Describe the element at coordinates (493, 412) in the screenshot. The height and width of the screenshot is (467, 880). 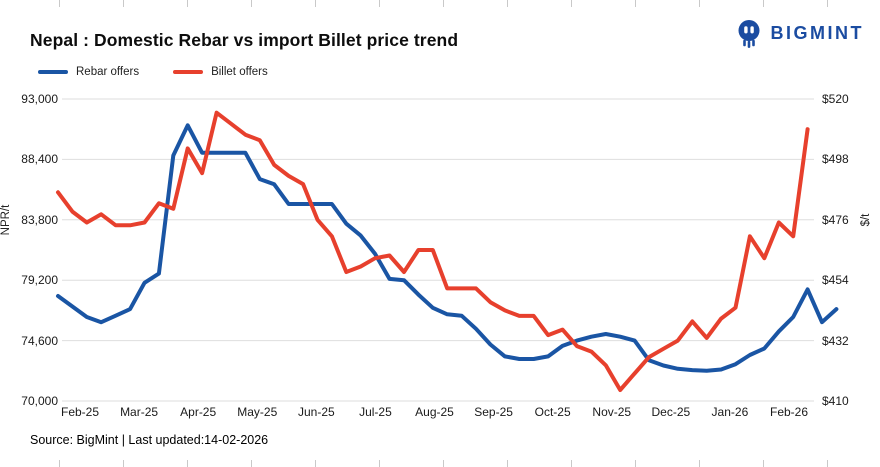
I see `x-axis-tick-label: Sep-25` at that location.